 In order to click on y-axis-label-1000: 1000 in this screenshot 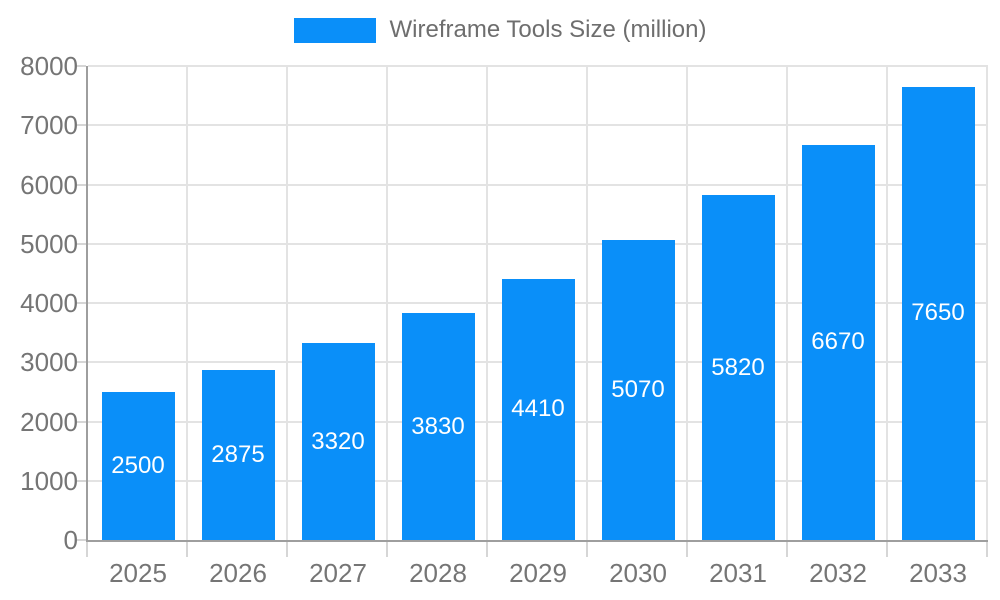, I will do `click(49, 480)`.